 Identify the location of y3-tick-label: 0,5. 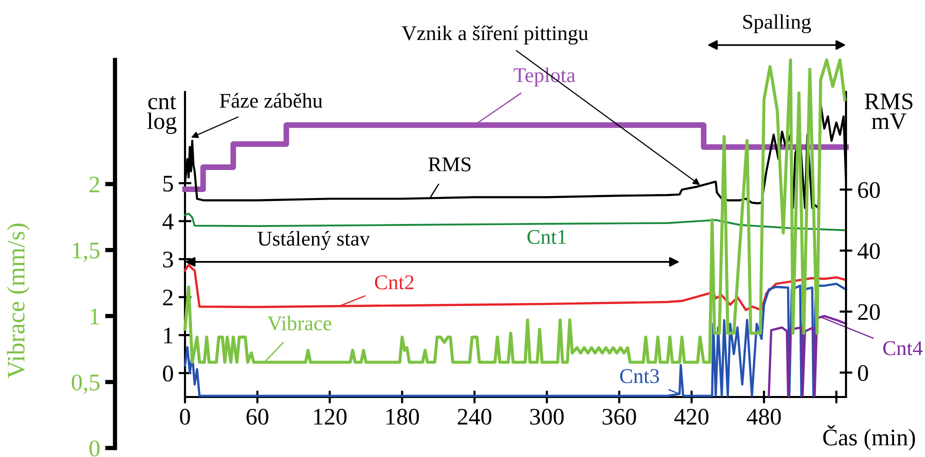
(86, 384).